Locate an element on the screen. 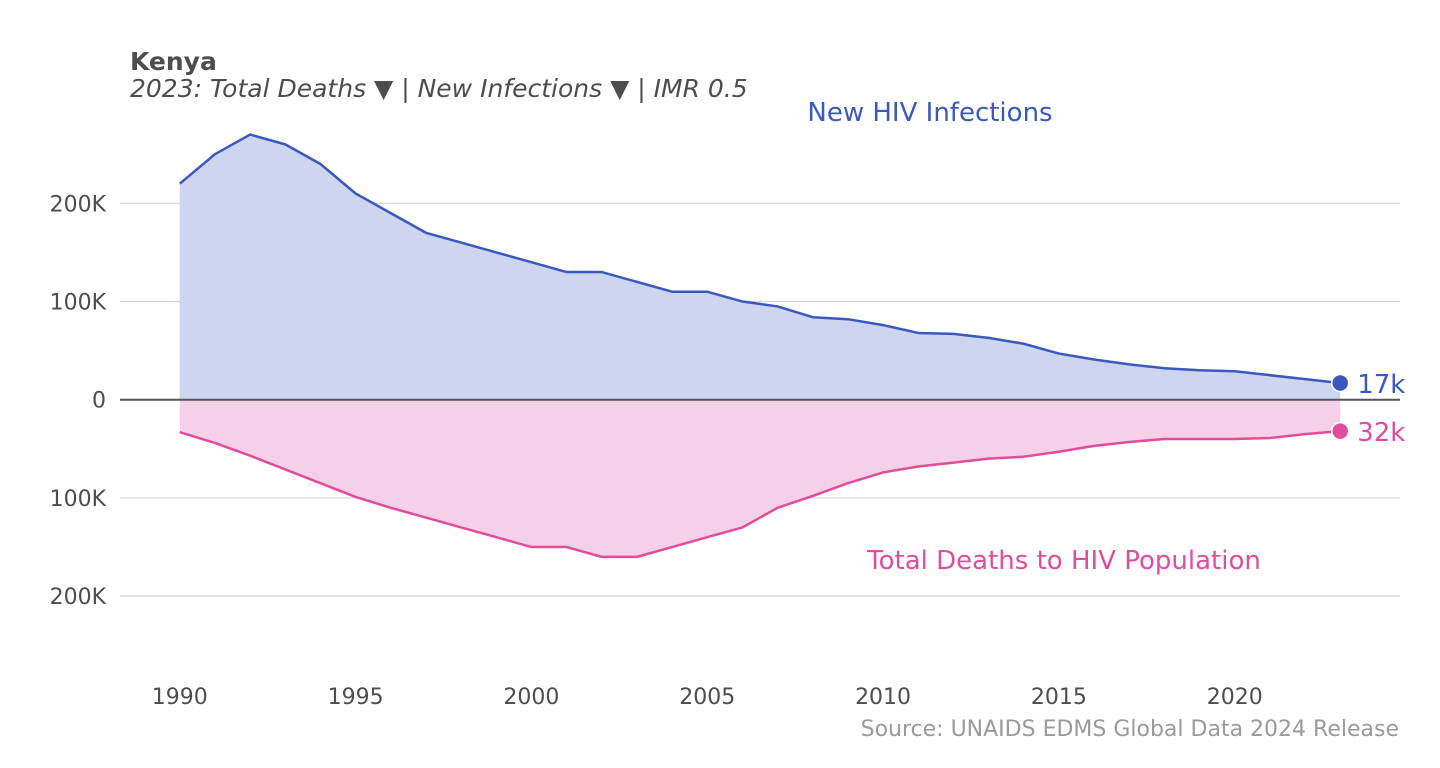 The image size is (1440, 768). y-tick-label: 0 is located at coordinates (99, 401).